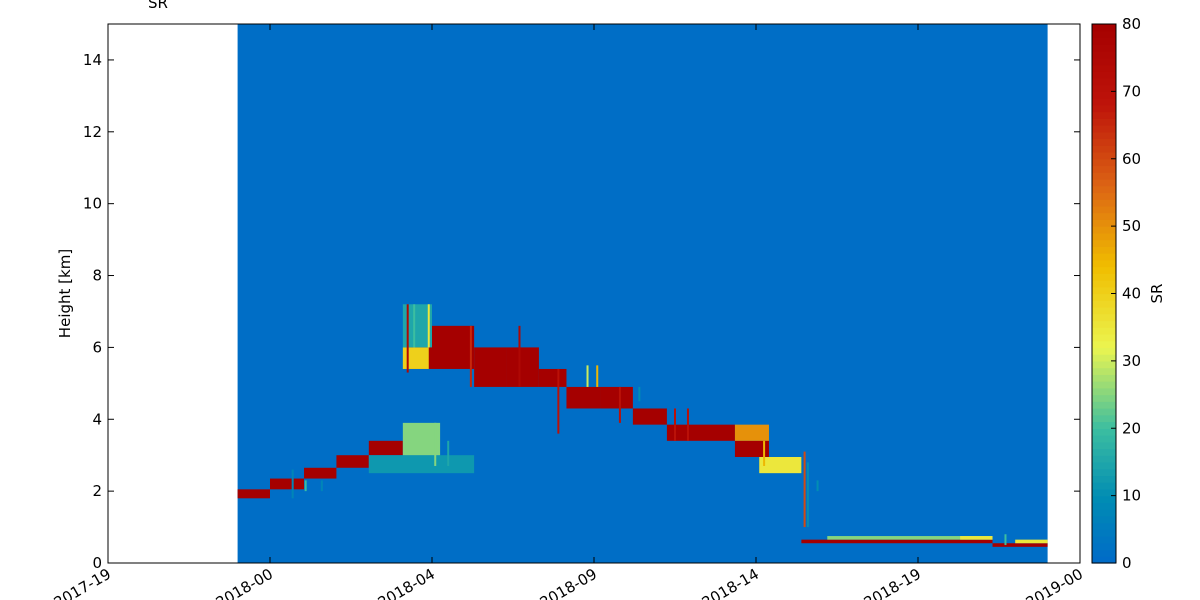  Describe the element at coordinates (92, 204) in the screenshot. I see `y-tick-label: 10` at that location.